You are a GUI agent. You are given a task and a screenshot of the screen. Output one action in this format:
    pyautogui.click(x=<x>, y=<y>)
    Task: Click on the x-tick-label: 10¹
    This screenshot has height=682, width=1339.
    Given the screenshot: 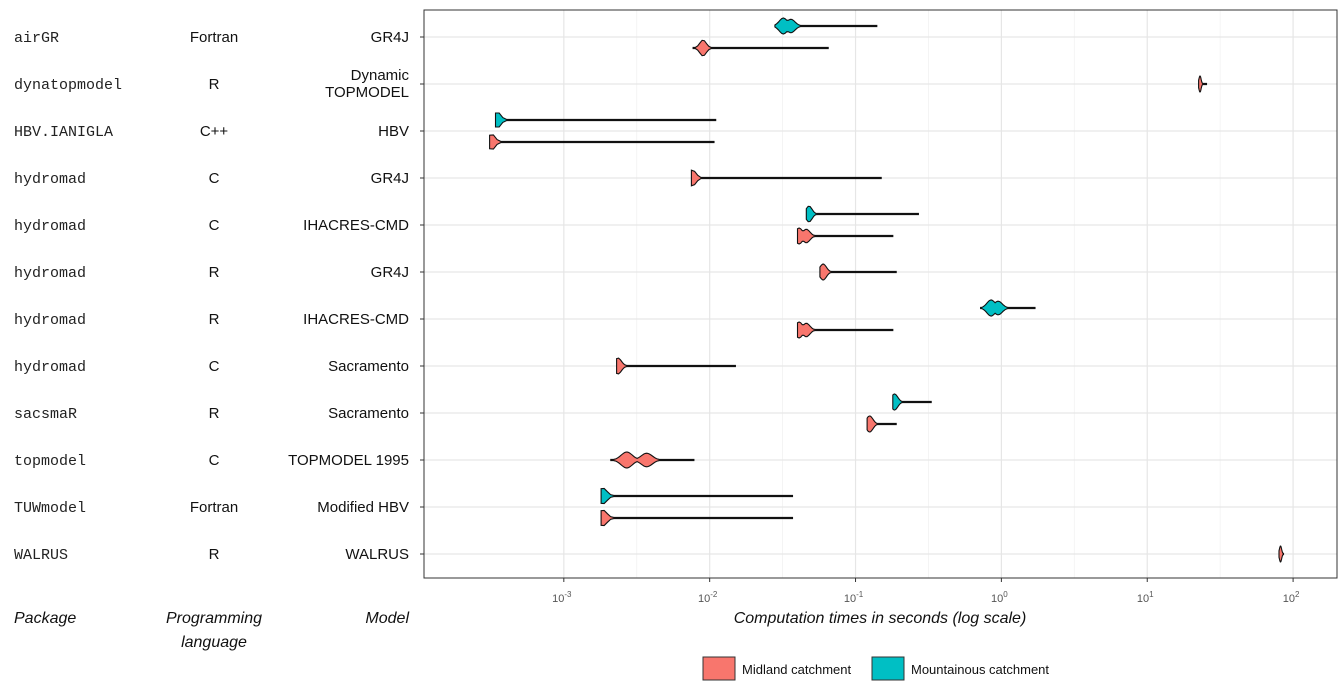 What is the action you would take?
    pyautogui.click(x=1145, y=597)
    